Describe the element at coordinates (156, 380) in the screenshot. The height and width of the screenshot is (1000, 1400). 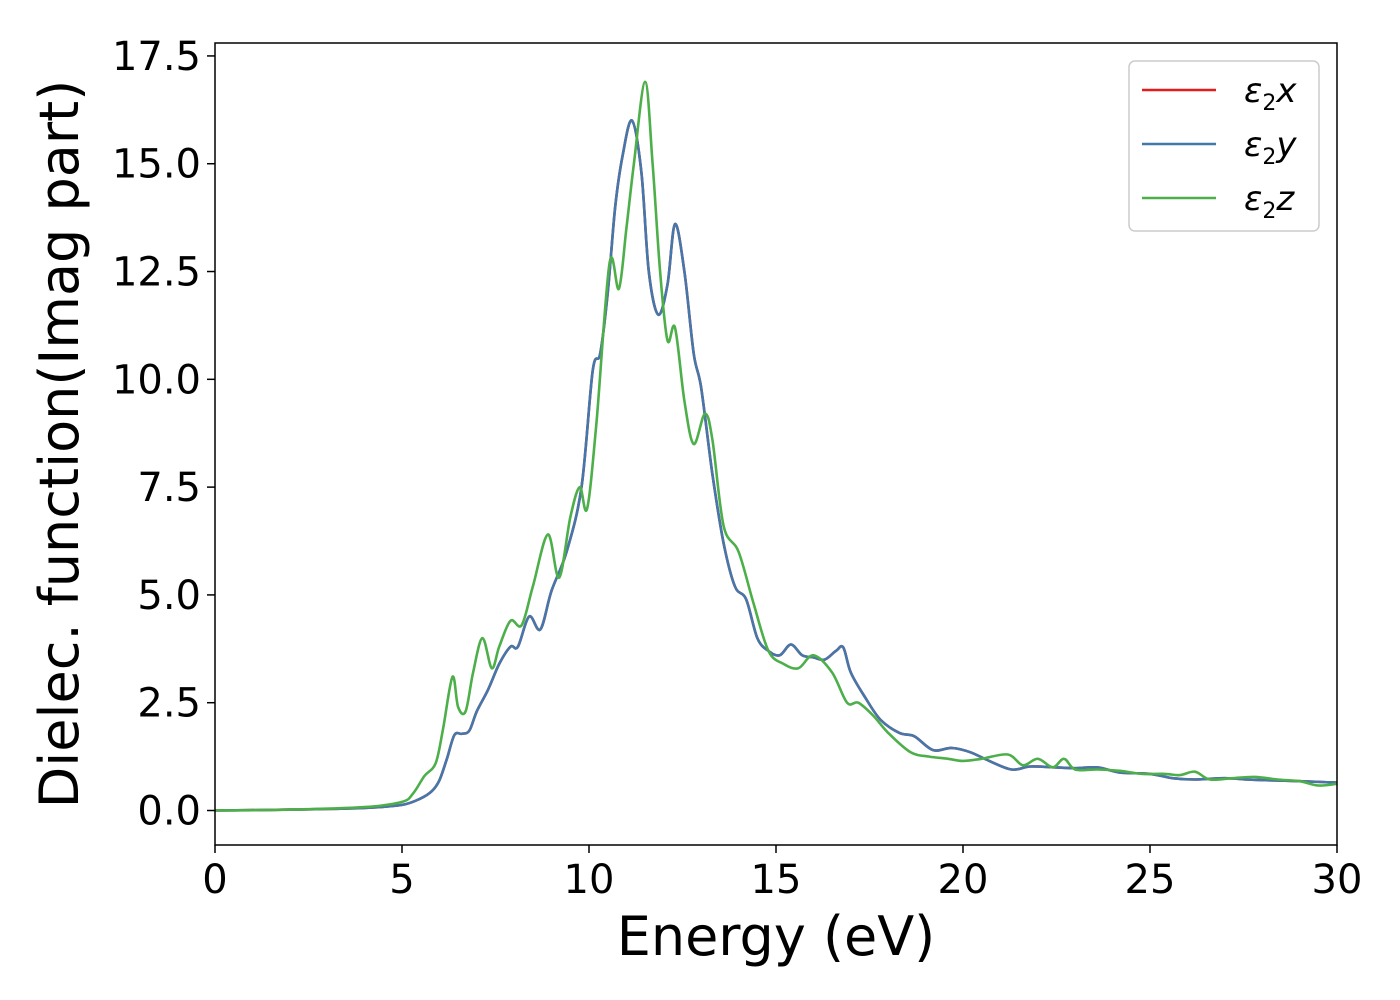
I see `y-tick-label: 10.0` at that location.